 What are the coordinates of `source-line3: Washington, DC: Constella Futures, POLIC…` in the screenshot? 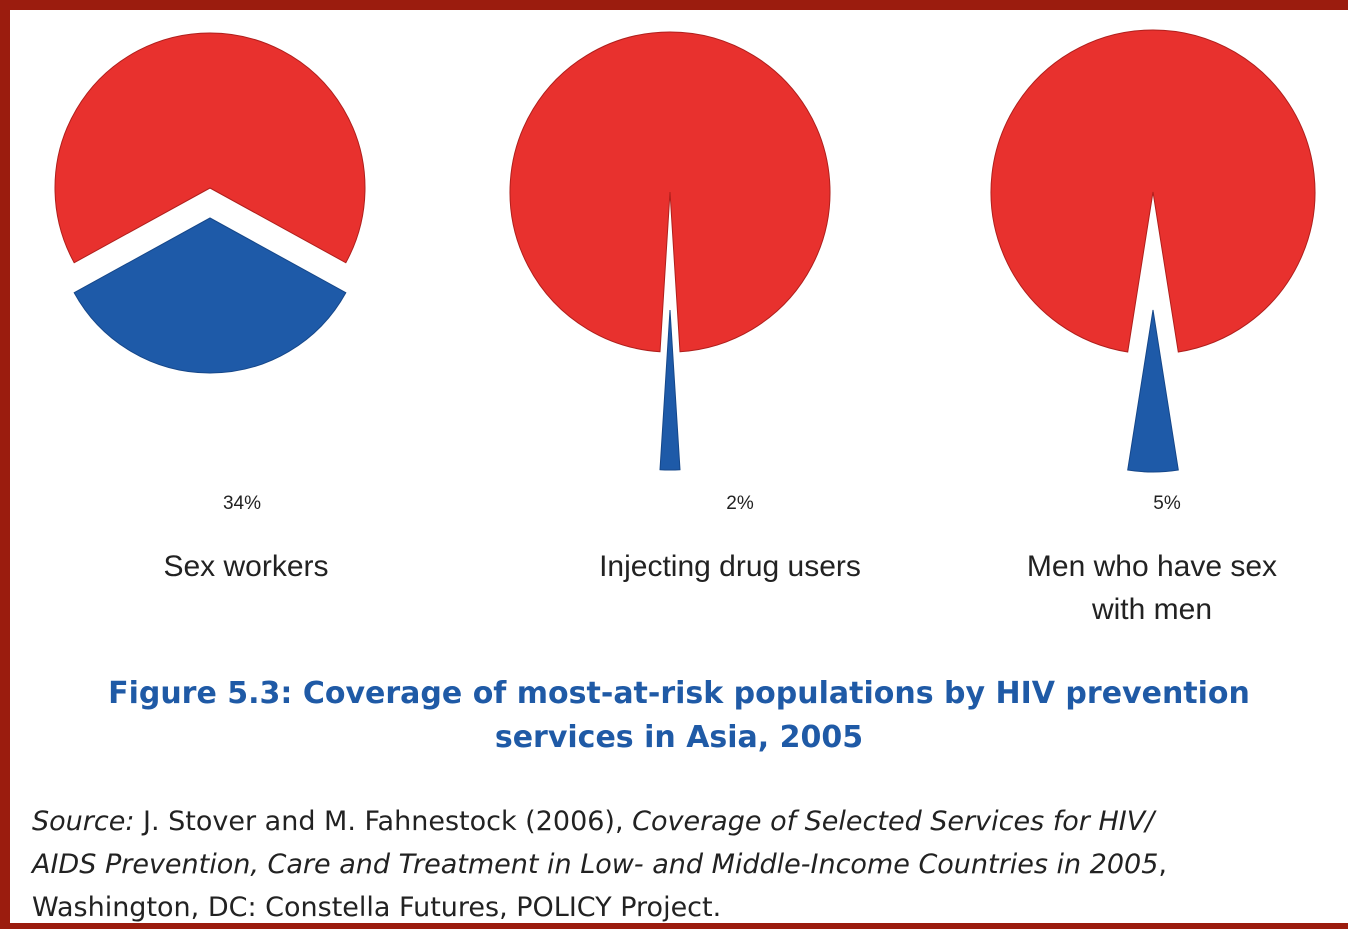 It's located at (690, 907).